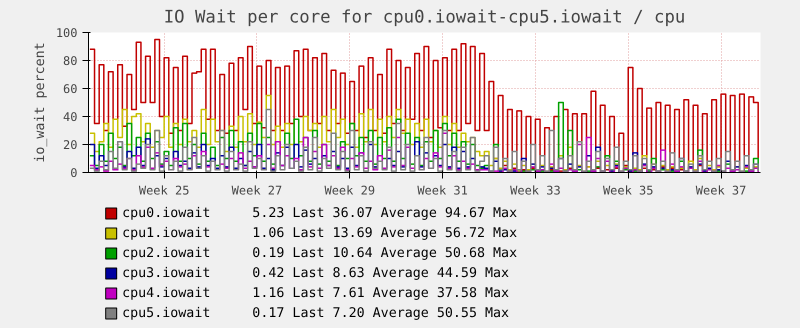  I want to click on x-tick-label: Week 37, so click(721, 191).